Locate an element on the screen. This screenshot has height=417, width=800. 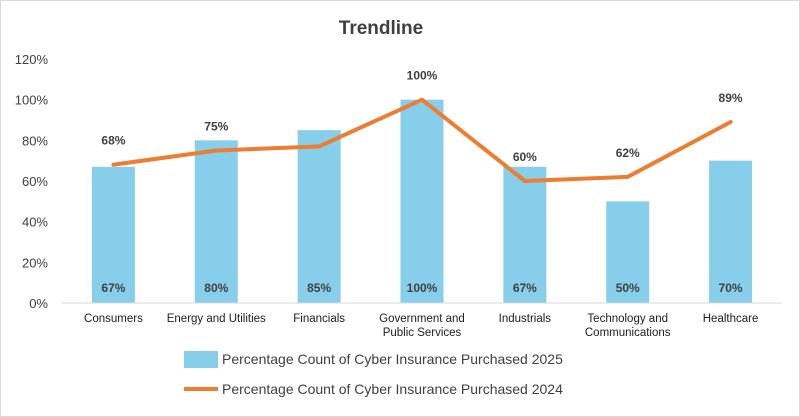
chart-title: Trendline is located at coordinates (381, 28).